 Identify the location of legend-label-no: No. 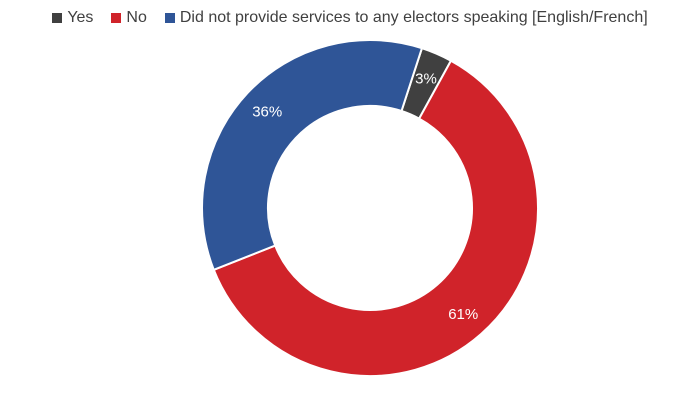
(136, 17).